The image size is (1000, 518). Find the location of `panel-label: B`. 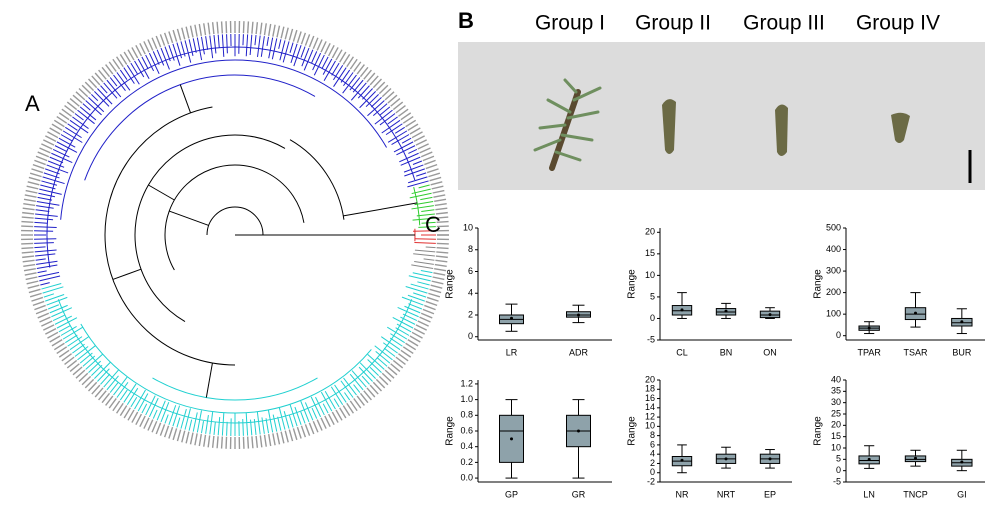

panel-label: B is located at coordinates (466, 20).